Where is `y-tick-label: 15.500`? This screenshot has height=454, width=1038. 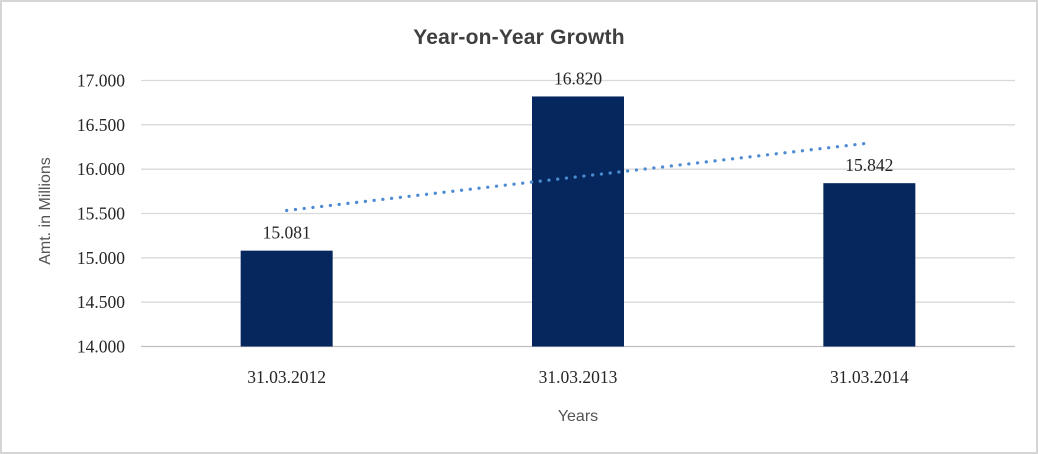 y-tick-label: 15.500 is located at coordinates (101, 214).